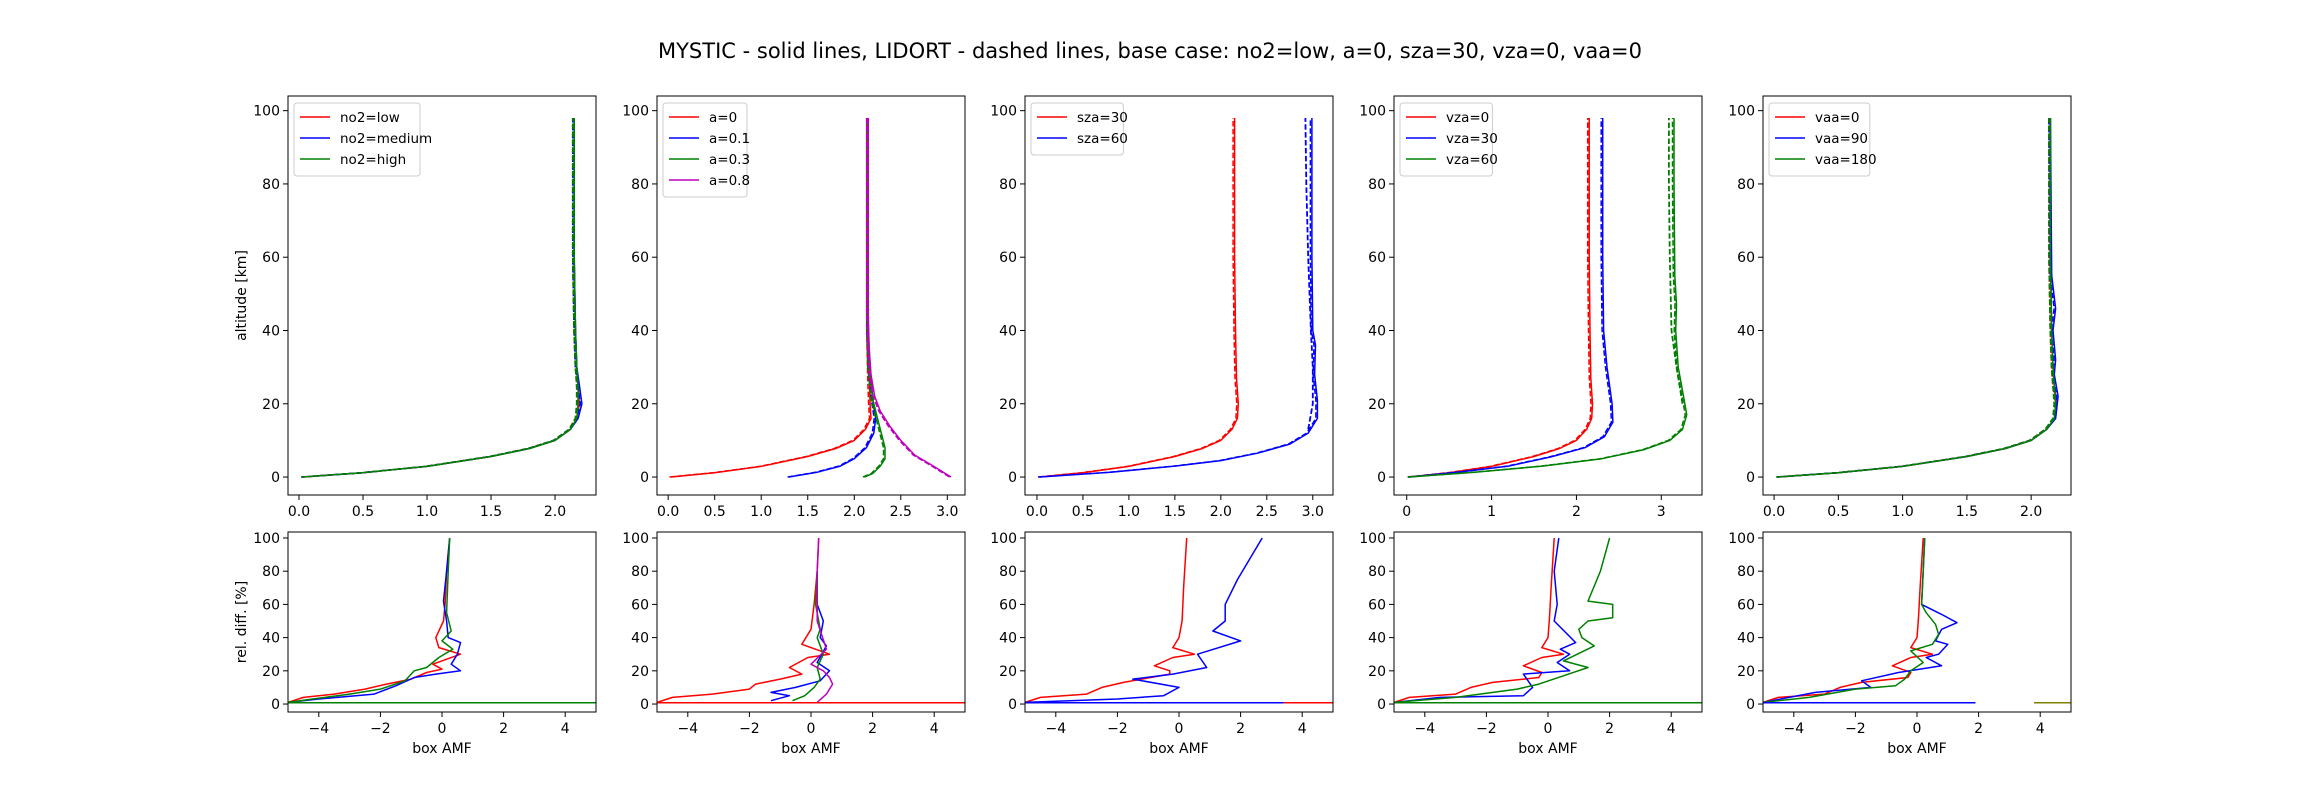 Image resolution: width=2300 pixels, height=800 pixels. Describe the element at coordinates (1472, 139) in the screenshot. I see `legend-label: vza=30` at that location.